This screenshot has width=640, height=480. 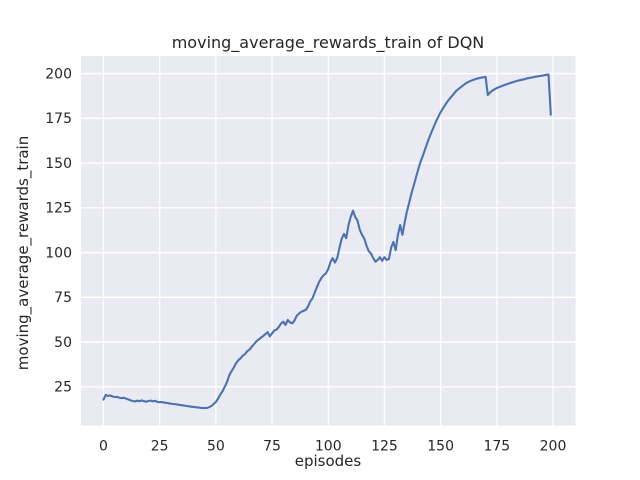 I want to click on x-axis-ticks: 0 25 50 75 100 125 150 175 200, so click(x=332, y=447).